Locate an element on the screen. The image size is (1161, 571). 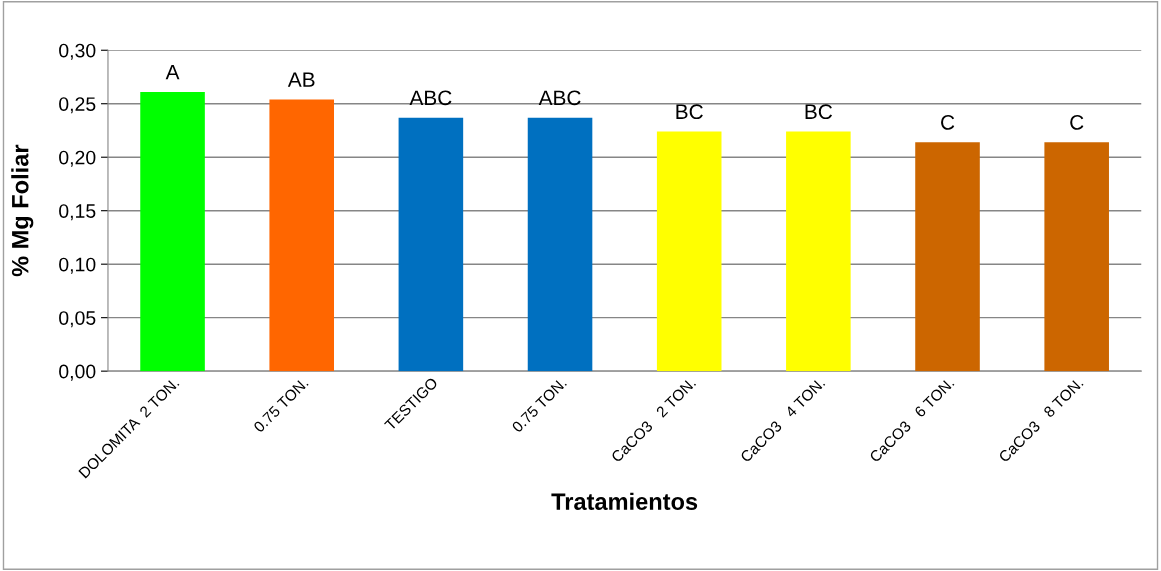
x-axis-title: Tratamientos is located at coordinates (624, 501).